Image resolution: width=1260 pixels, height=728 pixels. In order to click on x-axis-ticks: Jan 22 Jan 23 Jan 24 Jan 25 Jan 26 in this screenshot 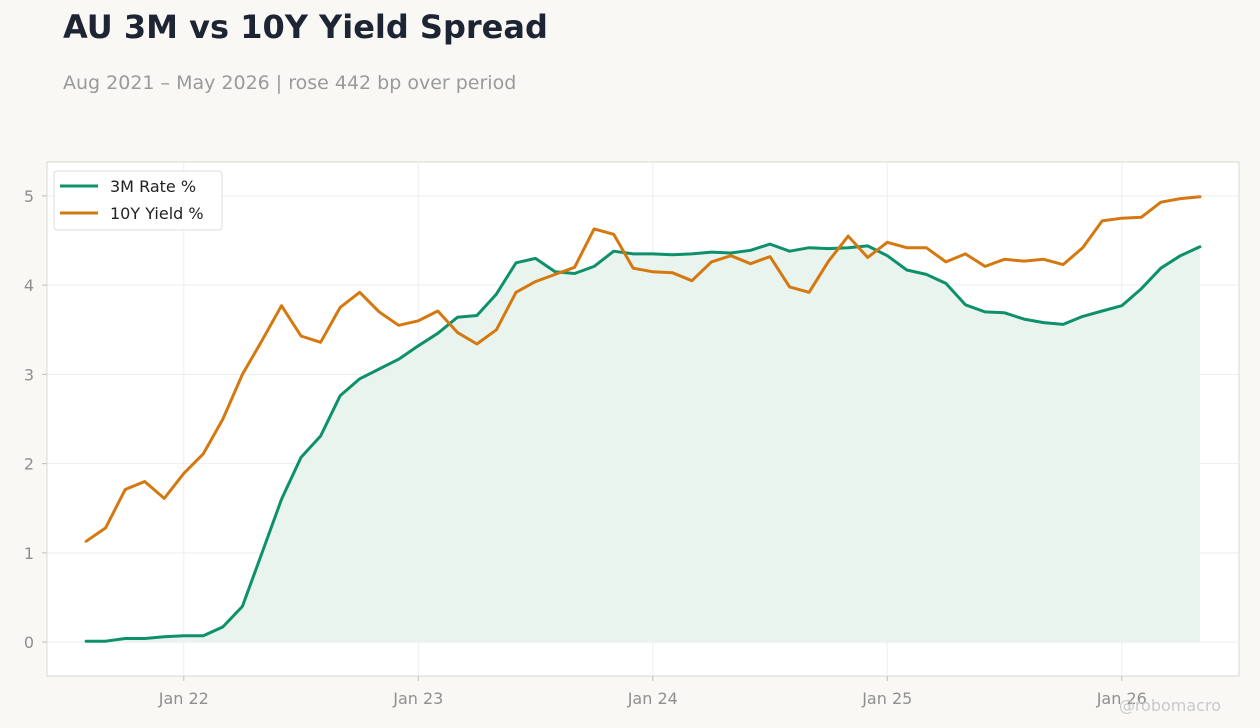, I will do `click(652, 692)`.